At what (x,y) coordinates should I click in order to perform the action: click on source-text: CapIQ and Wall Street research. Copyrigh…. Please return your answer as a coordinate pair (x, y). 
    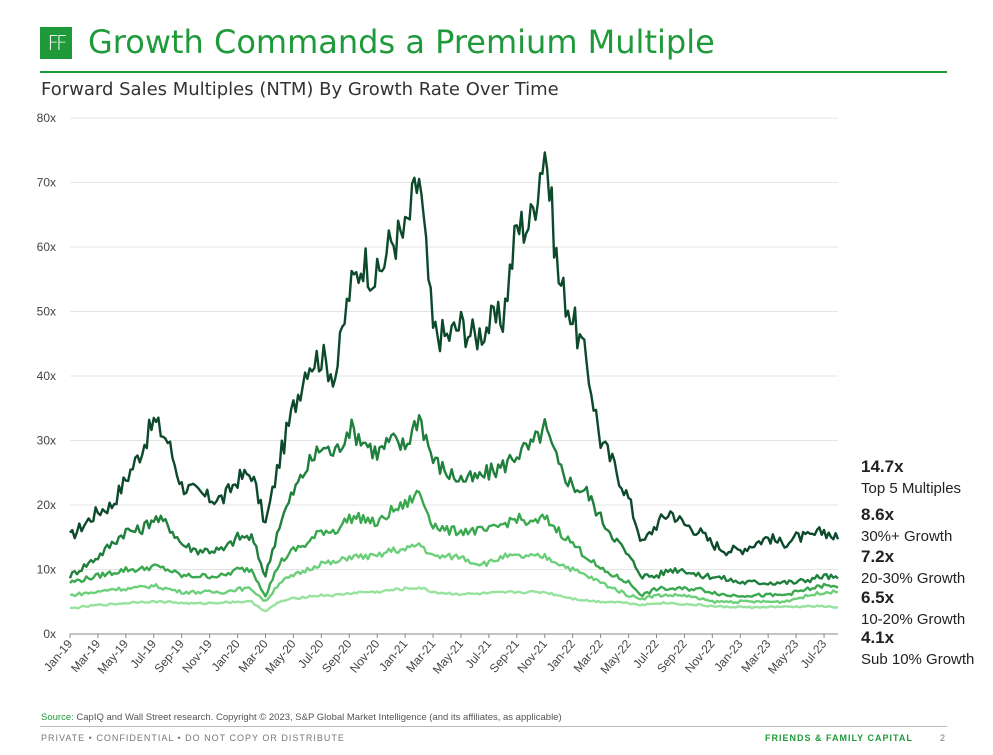
    Looking at the image, I should click on (317, 717).